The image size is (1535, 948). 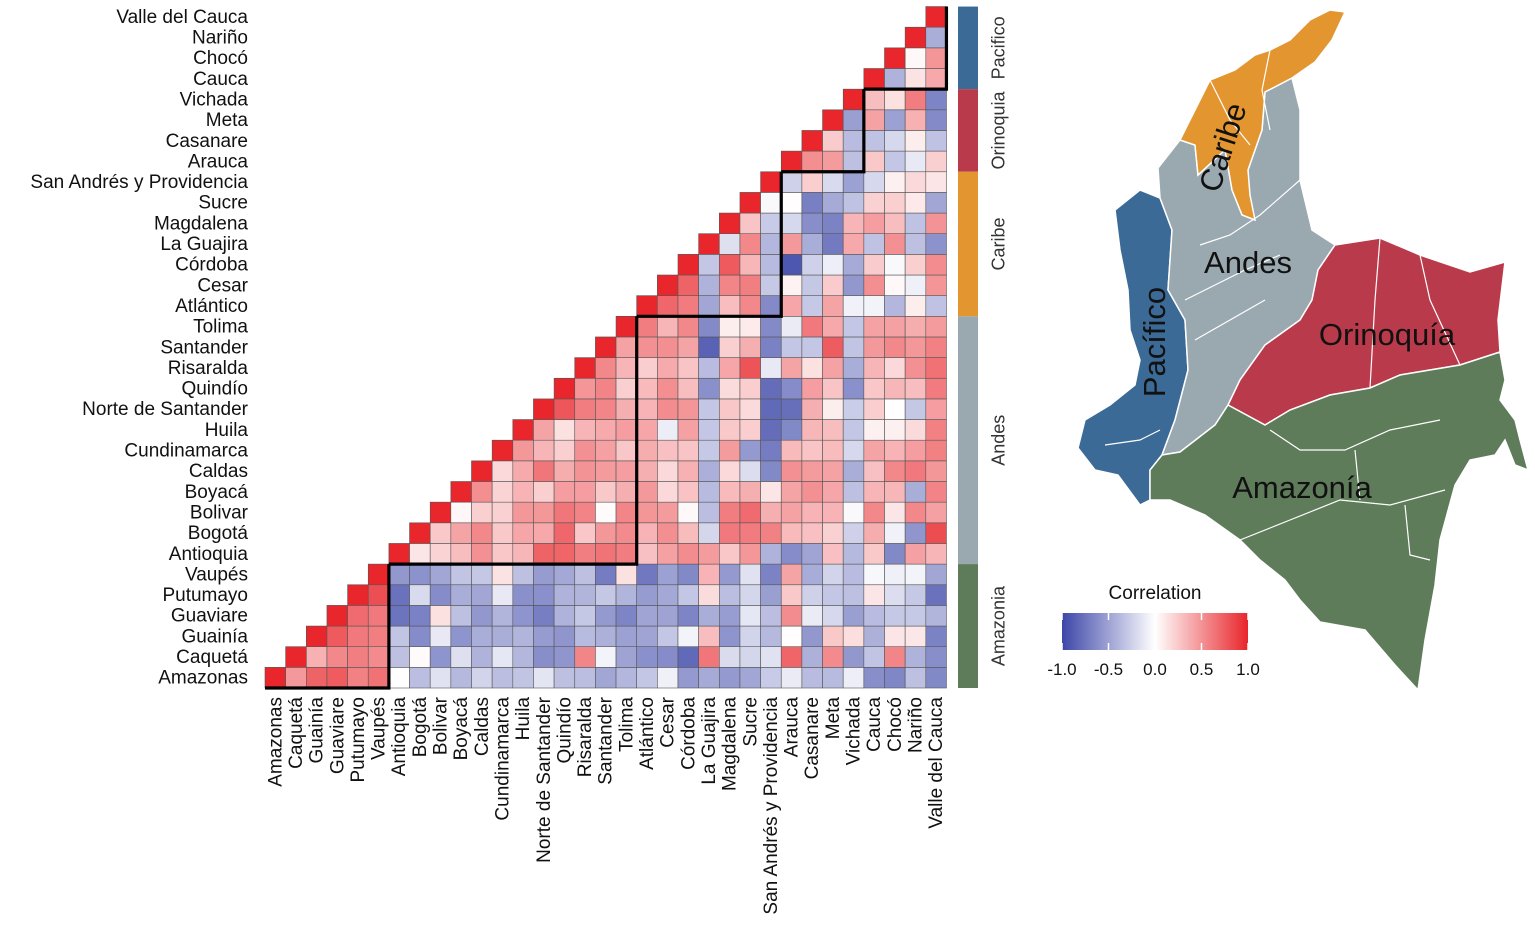 I want to click on map-label-pacifico: Pacífico, so click(x=1154, y=342).